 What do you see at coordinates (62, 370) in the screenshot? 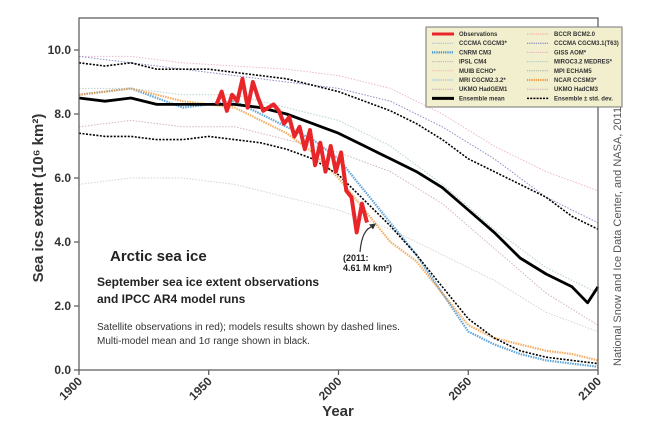
I see `y-tick-label: 0.0` at bounding box center [62, 370].